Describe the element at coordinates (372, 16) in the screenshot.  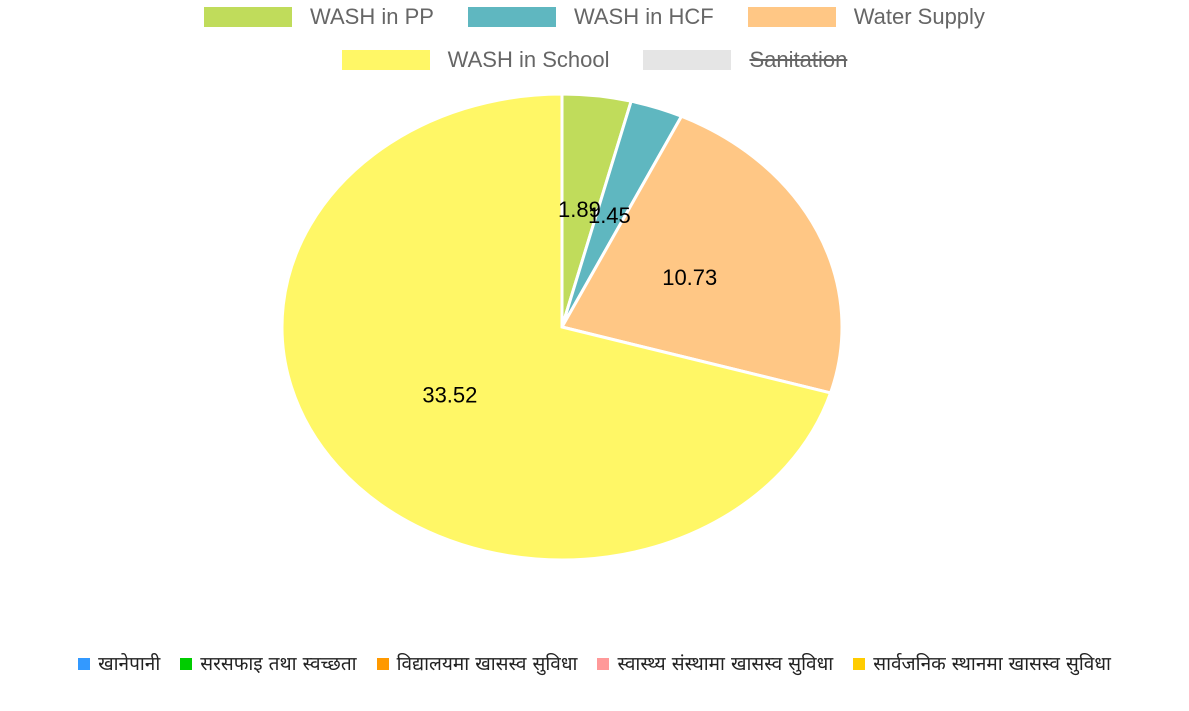
I see `legend-label: WASH in PP` at that location.